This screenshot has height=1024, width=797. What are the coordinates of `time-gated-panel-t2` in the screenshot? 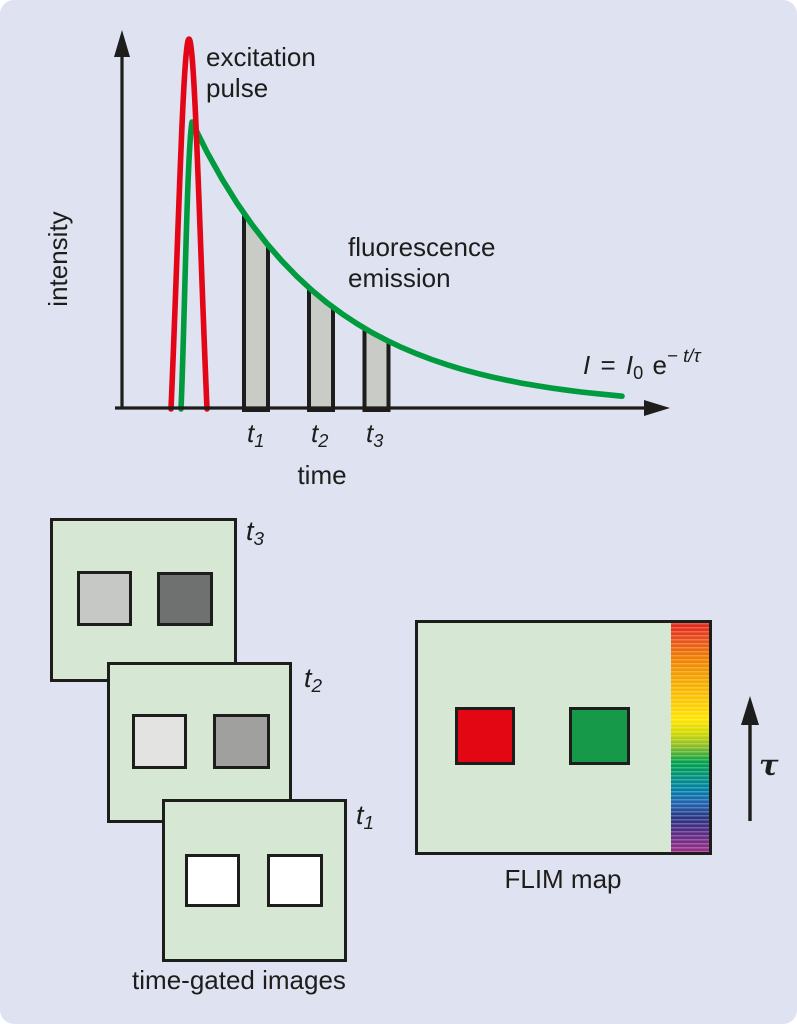 It's located at (199, 742).